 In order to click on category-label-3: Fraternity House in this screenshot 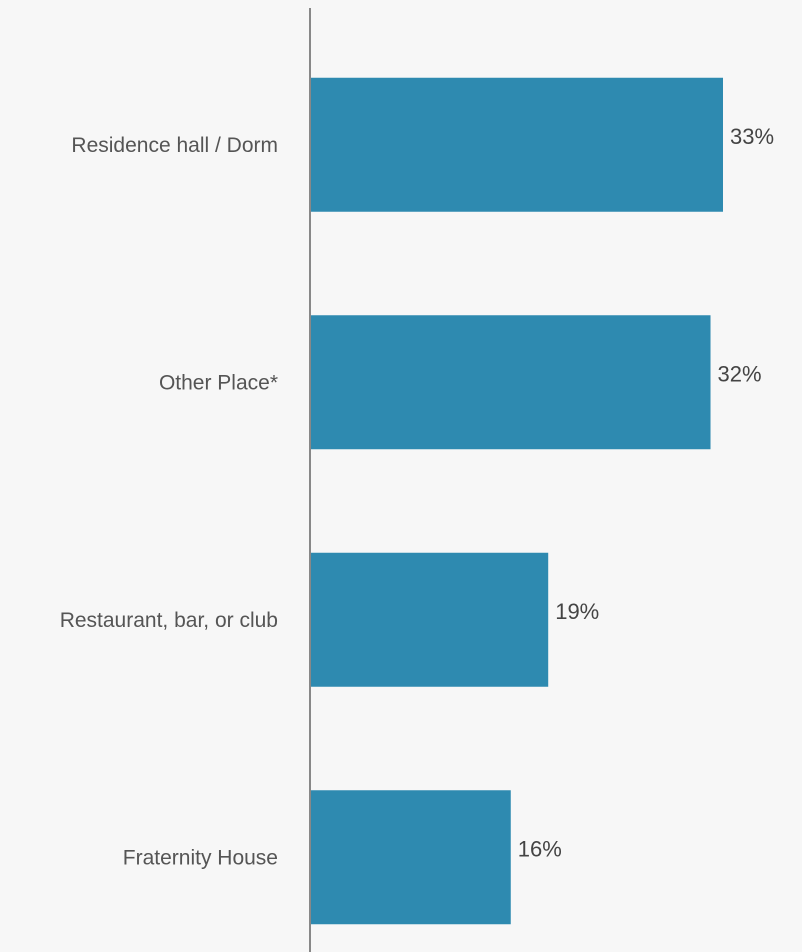, I will do `click(200, 857)`.